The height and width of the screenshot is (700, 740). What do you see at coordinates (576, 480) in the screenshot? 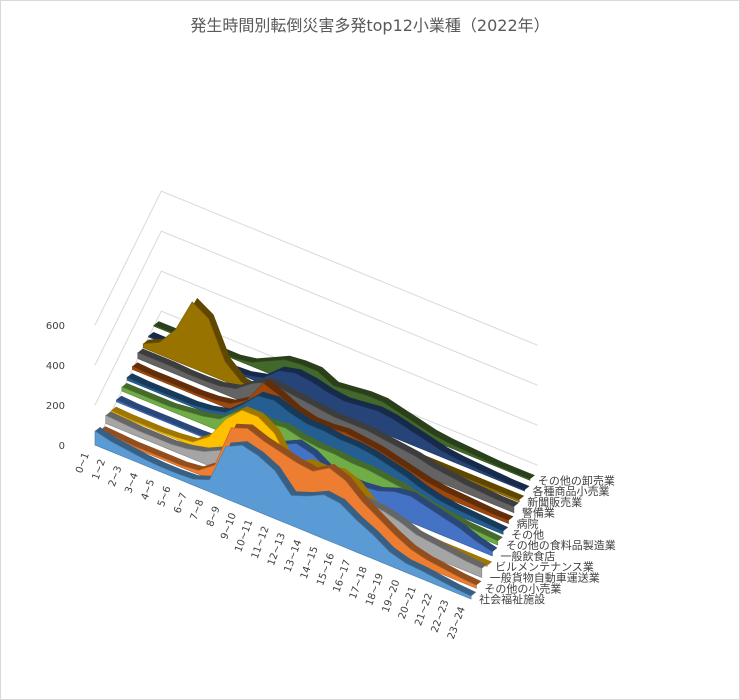
I see `series-label: その他の卸売業` at bounding box center [576, 480].